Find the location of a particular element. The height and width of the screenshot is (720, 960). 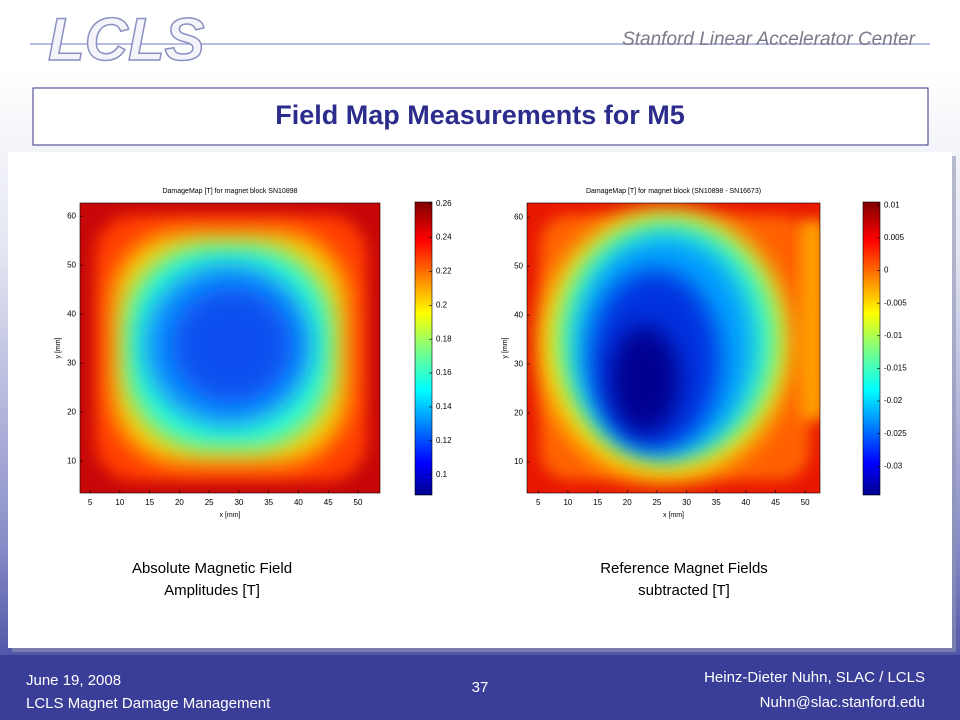

colorbar-tick-label: 0.2 is located at coordinates (442, 304).